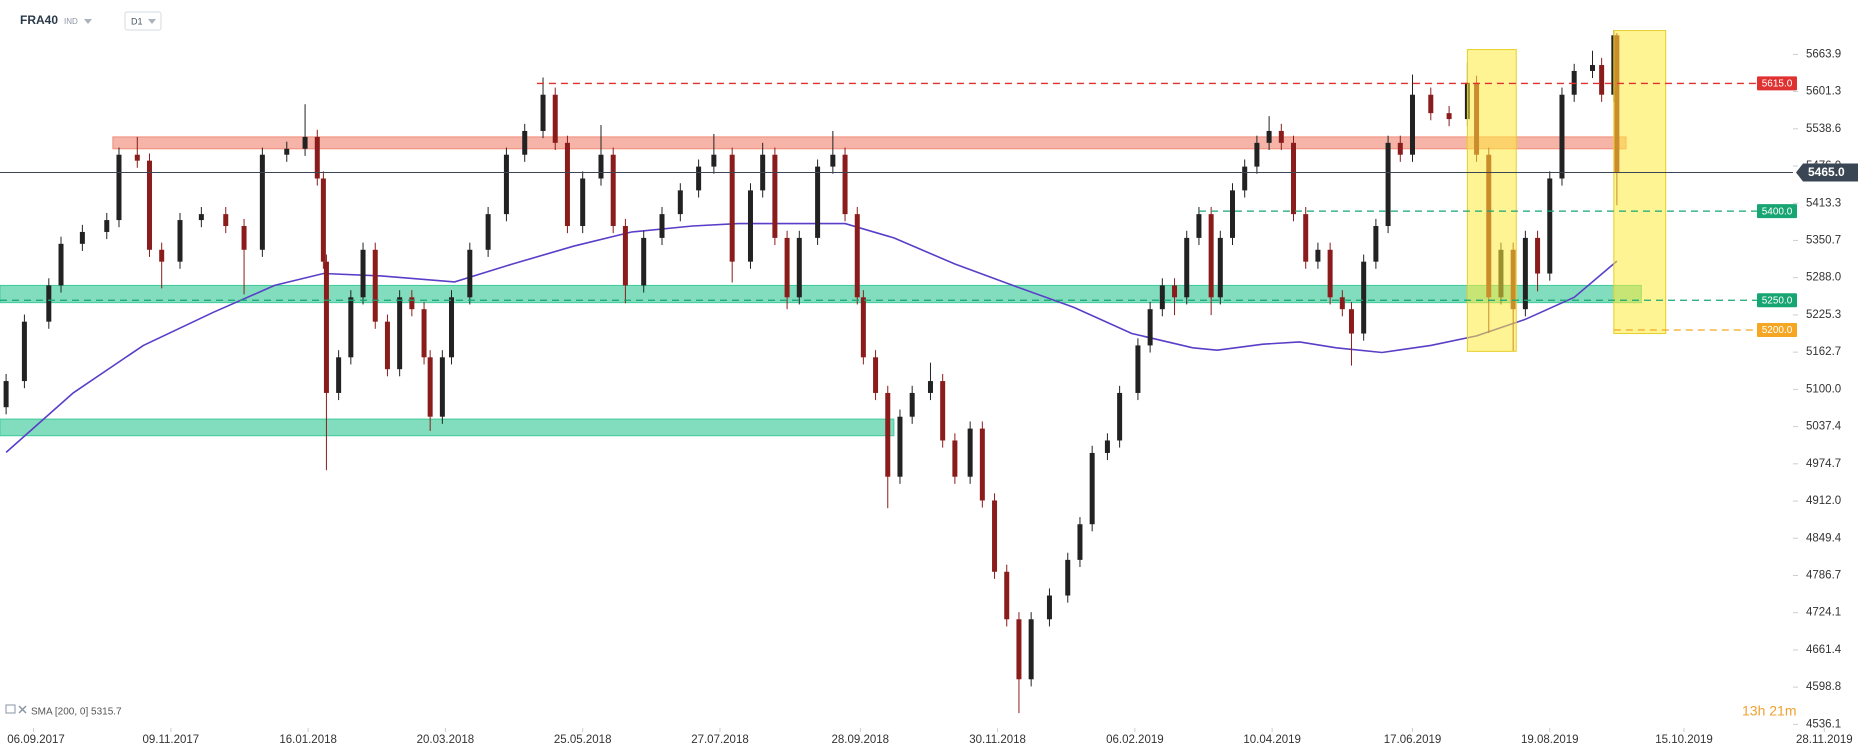 This screenshot has height=756, width=1866. What do you see at coordinates (1823, 315) in the screenshot?
I see `y-tick-label: 5225.3` at bounding box center [1823, 315].